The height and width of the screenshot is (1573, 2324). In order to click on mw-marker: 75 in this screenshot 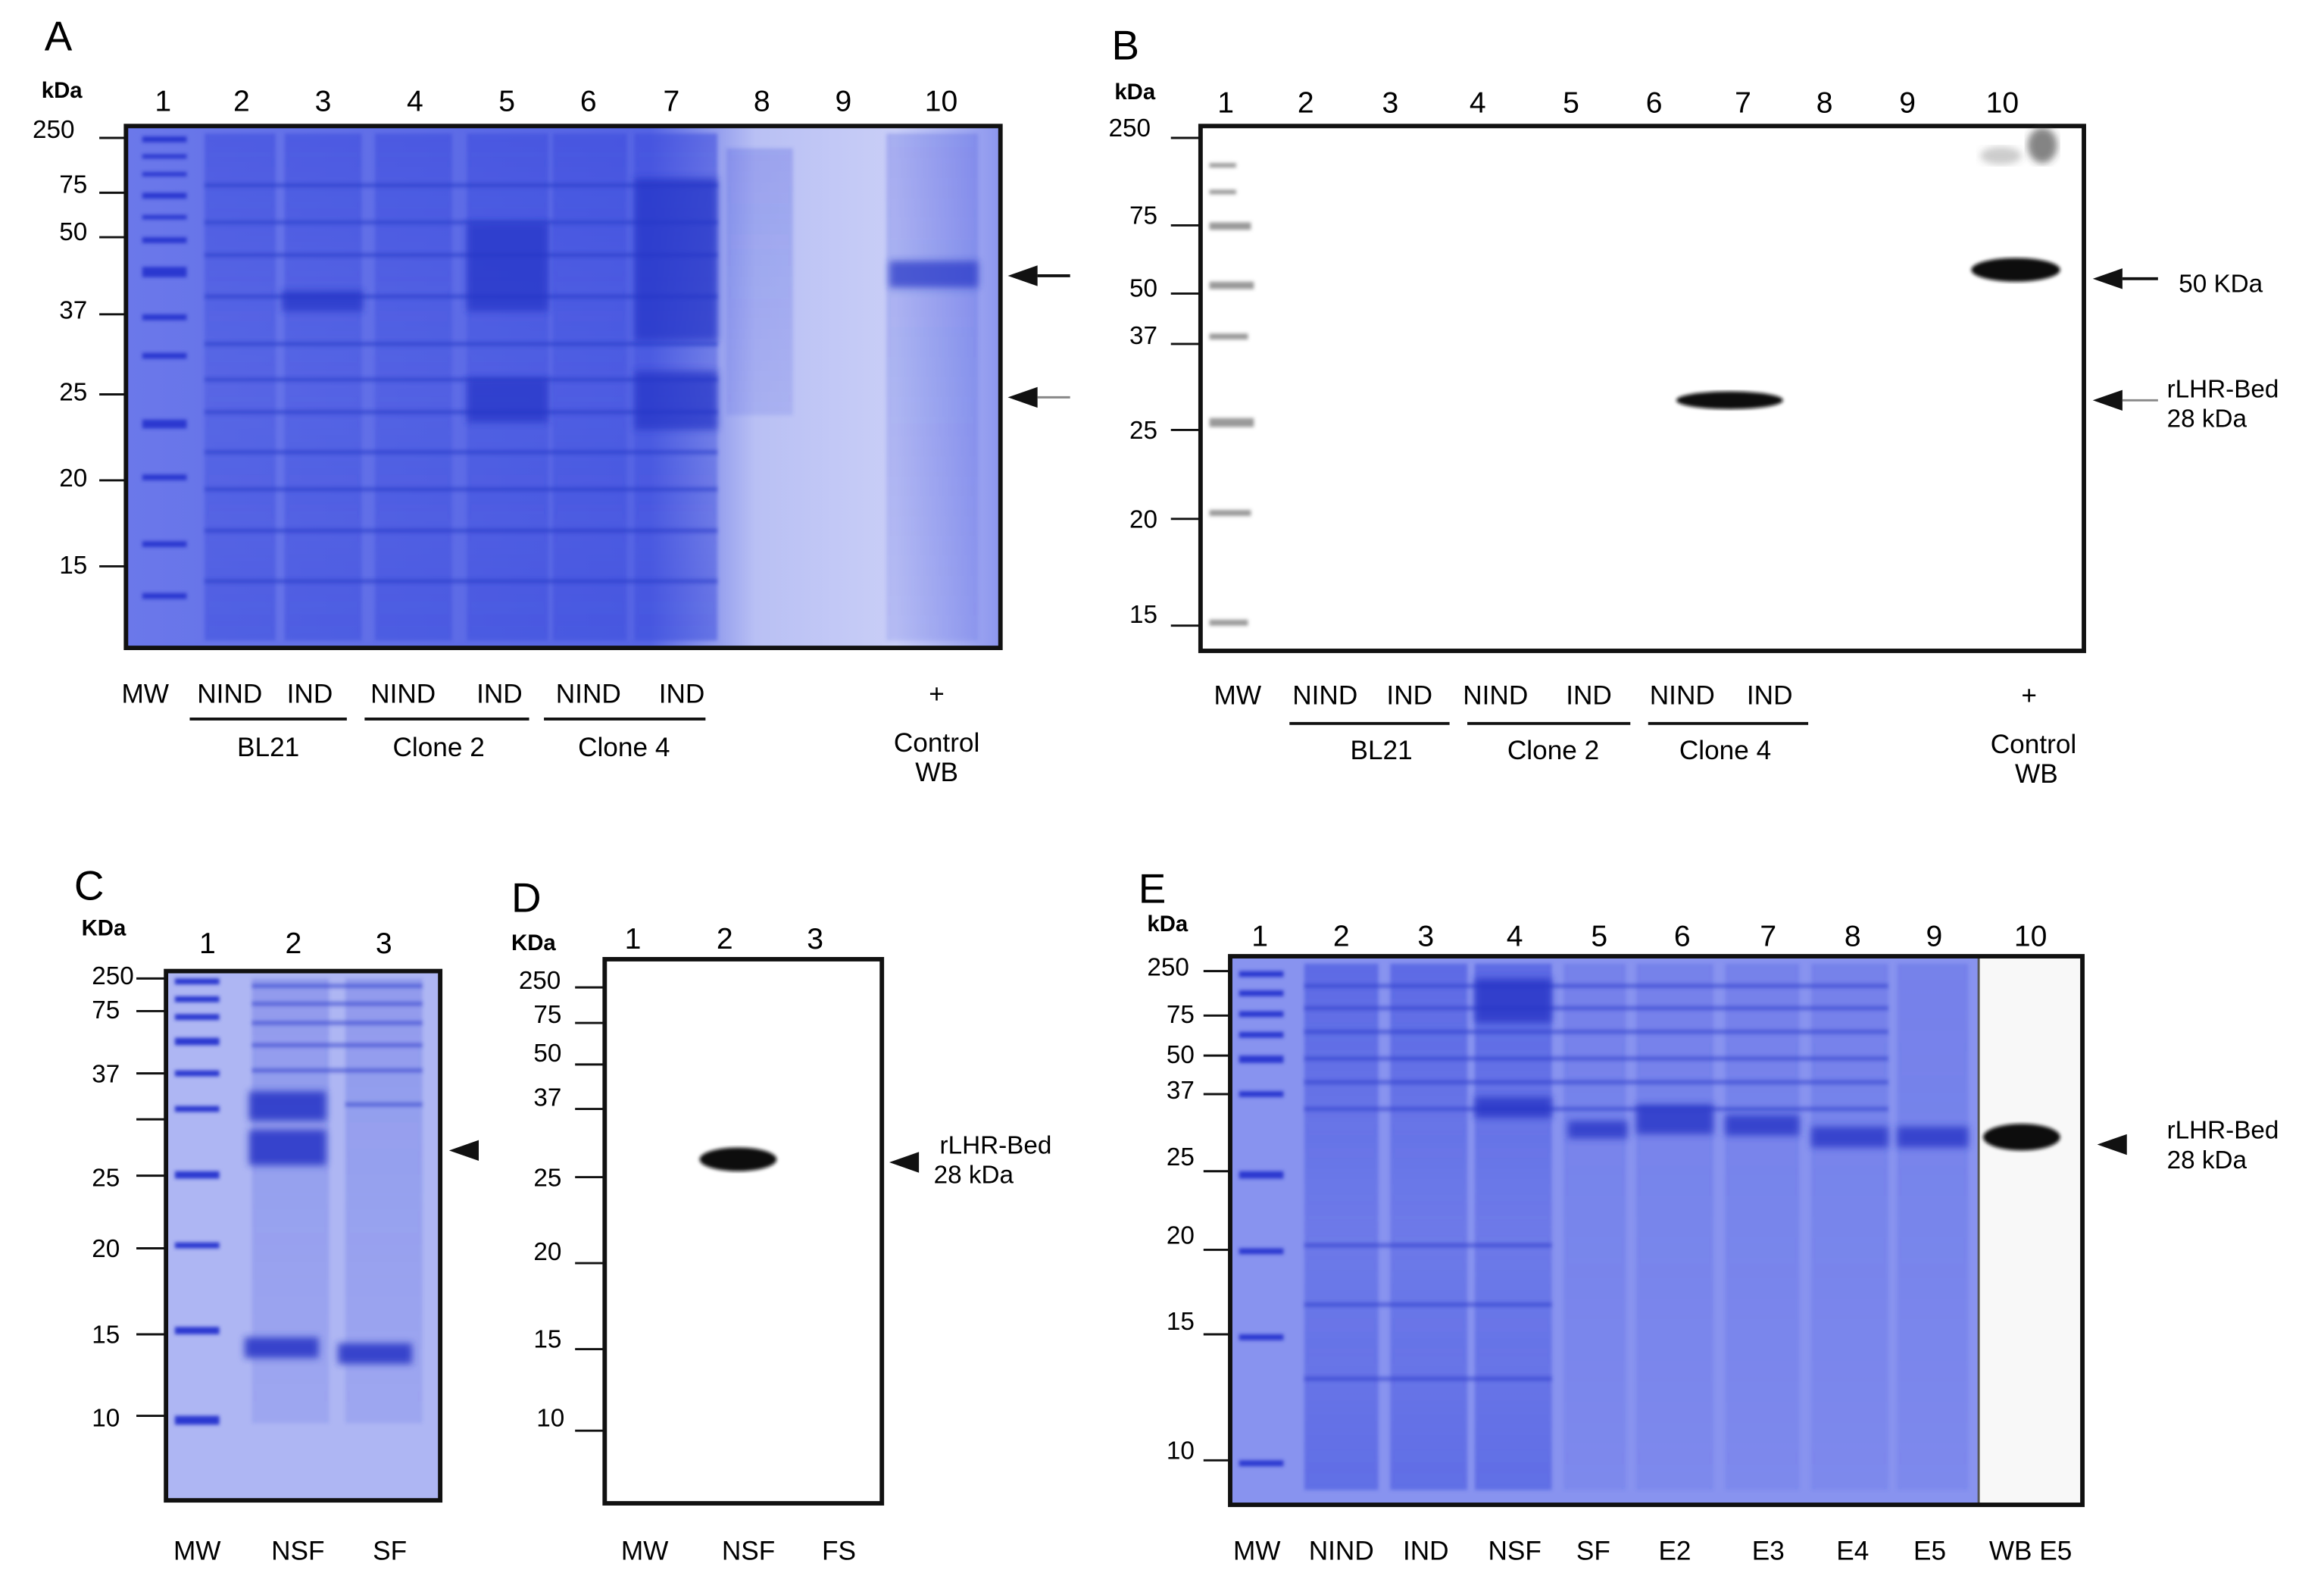, I will do `click(106, 1010)`.